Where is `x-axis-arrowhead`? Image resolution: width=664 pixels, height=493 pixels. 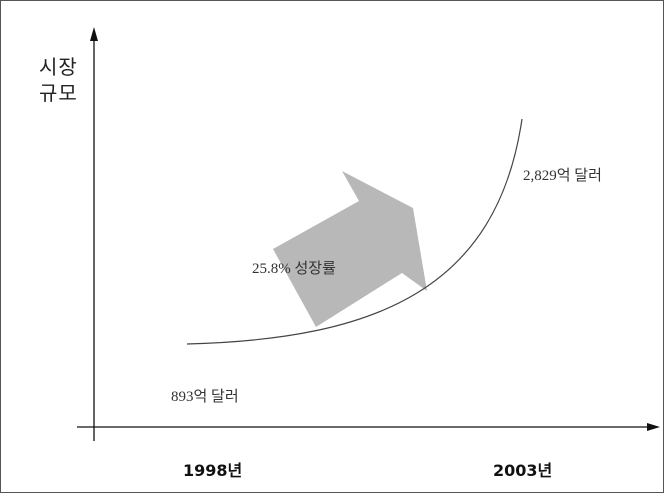 x-axis-arrowhead is located at coordinates (653, 427).